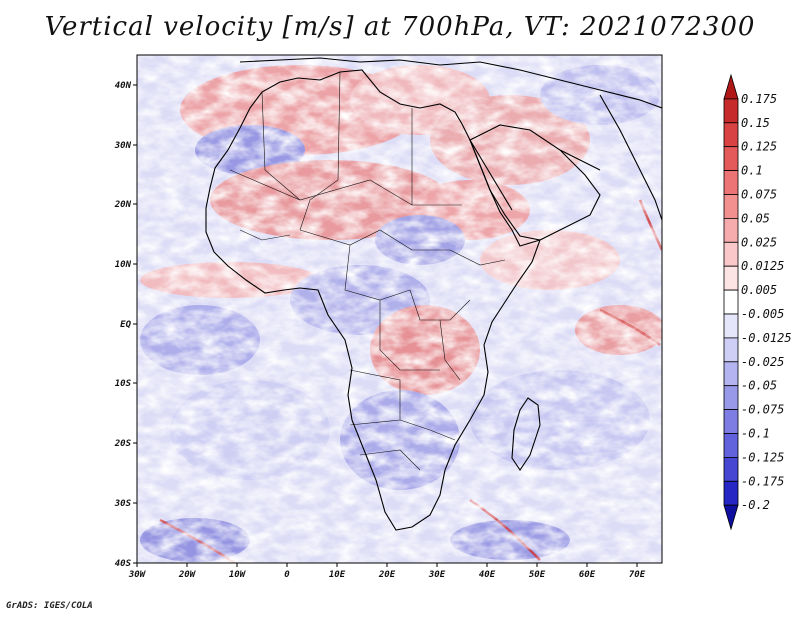  What do you see at coordinates (123, 86) in the screenshot?
I see `lat-tick-label: 40N` at bounding box center [123, 86].